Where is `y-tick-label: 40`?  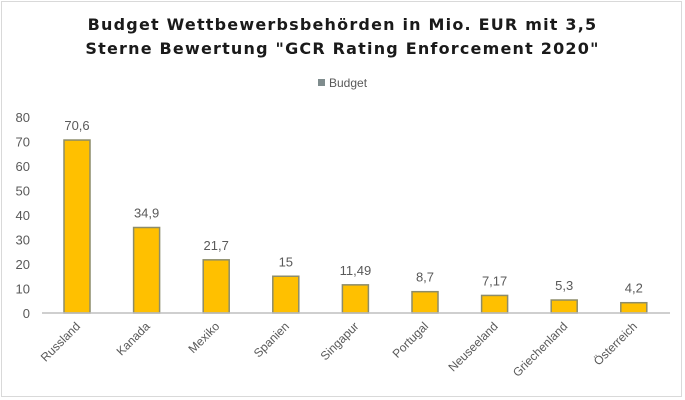
y-tick-label: 40 is located at coordinates (23, 215).